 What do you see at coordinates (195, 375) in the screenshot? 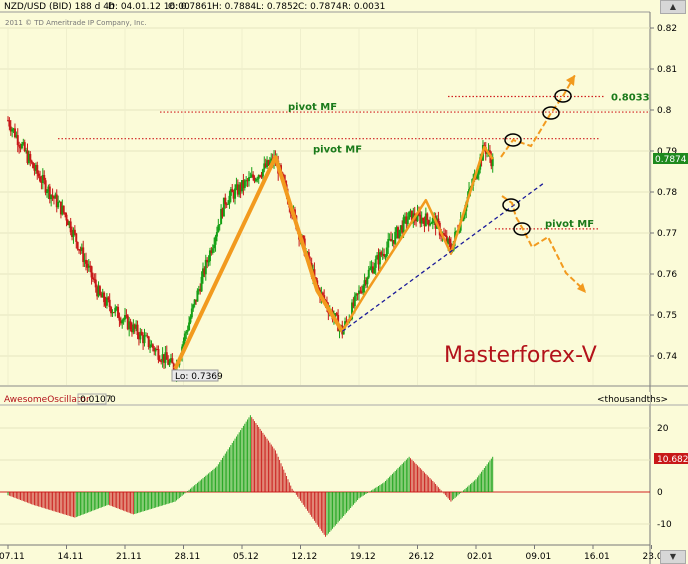
I see `low-label-box` at bounding box center [195, 375].